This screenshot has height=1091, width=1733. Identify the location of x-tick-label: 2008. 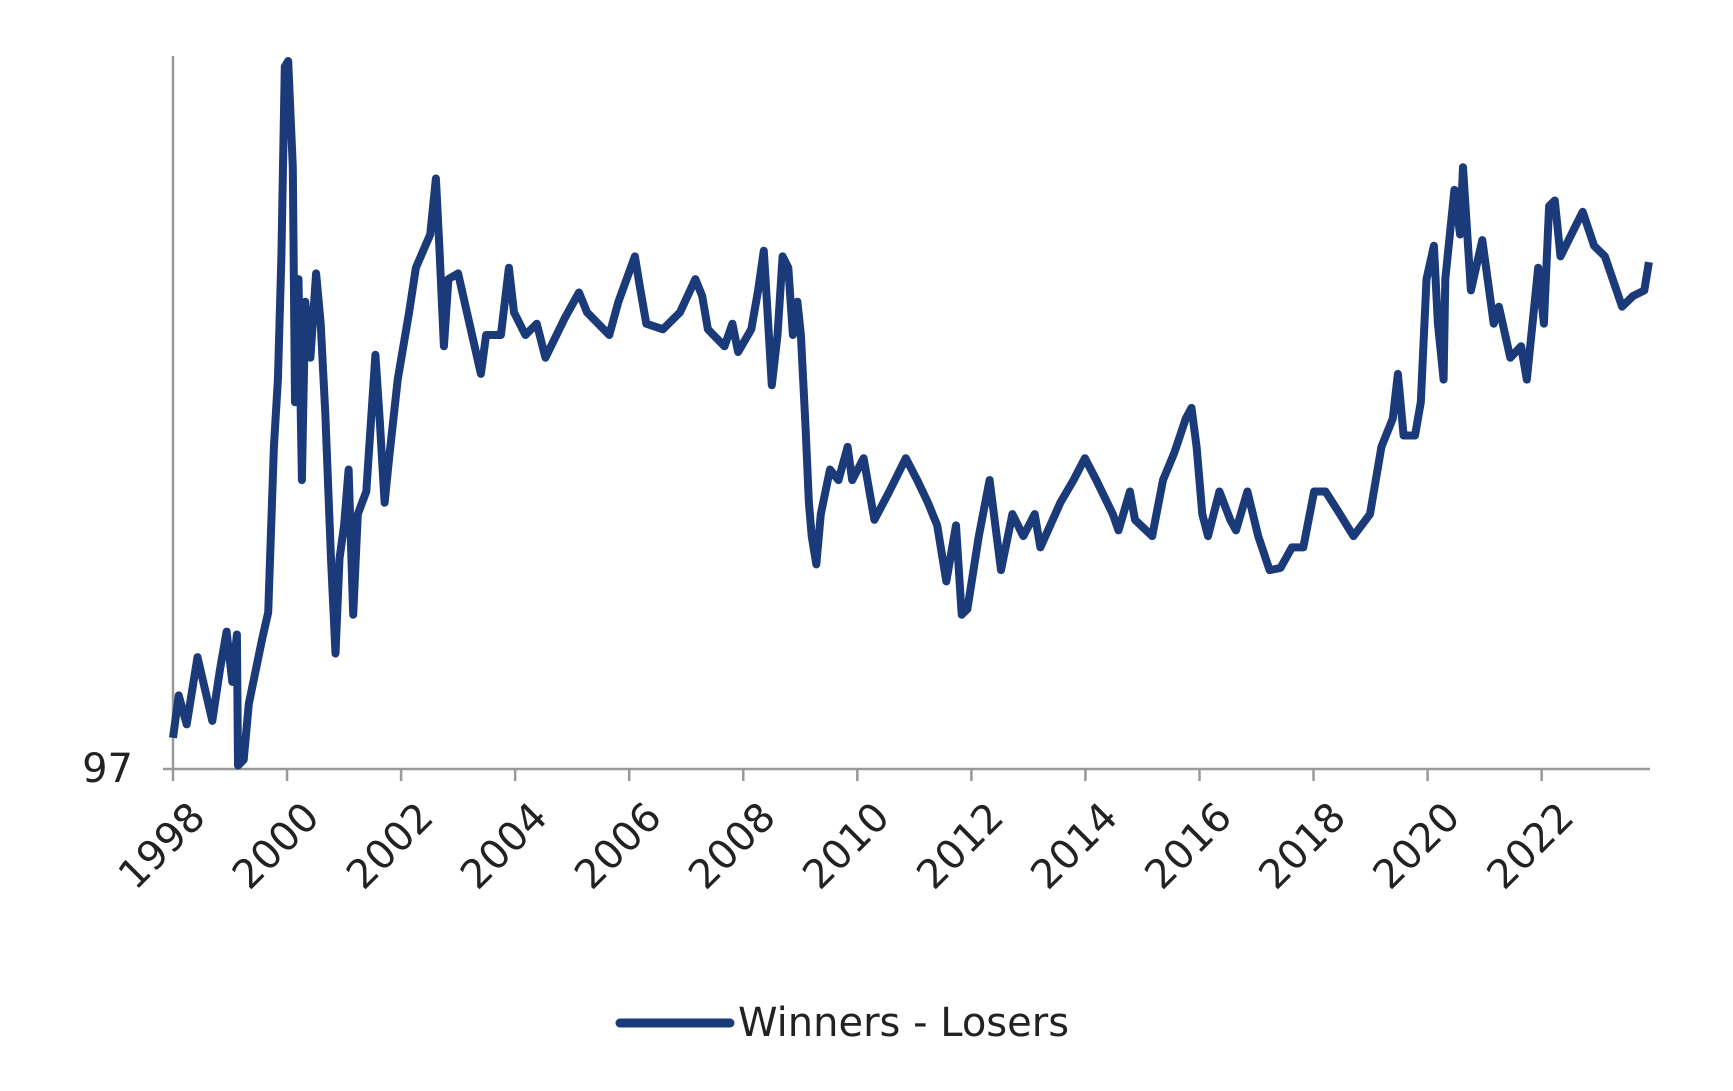
(732, 846).